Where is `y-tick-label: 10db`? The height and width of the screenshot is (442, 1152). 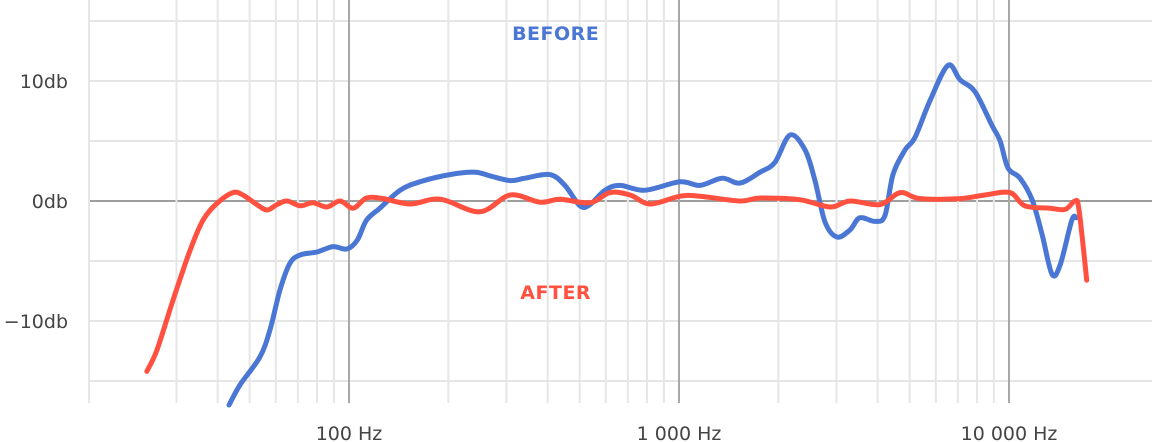 y-tick-label: 10db is located at coordinates (44, 82).